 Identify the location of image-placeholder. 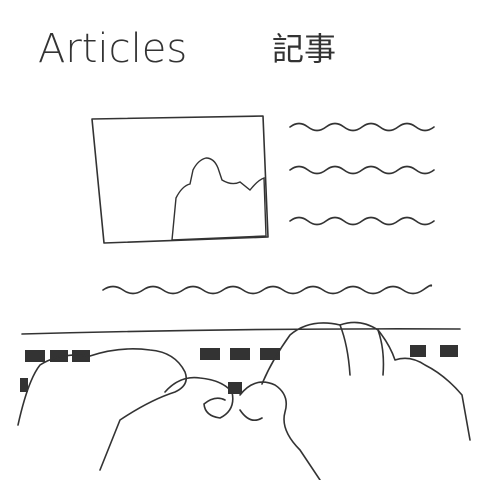
(180, 179).